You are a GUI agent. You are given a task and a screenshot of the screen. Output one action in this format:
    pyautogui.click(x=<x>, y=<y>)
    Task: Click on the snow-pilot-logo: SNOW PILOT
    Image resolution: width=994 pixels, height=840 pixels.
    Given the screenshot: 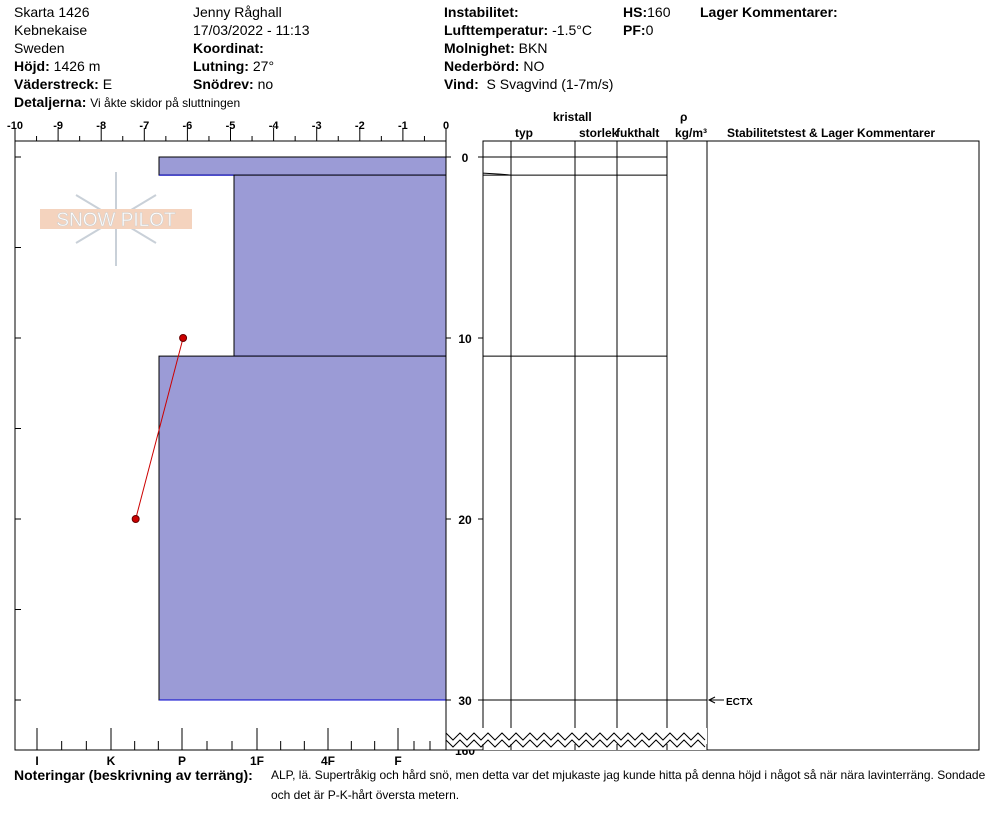 What is the action you would take?
    pyautogui.click(x=116, y=219)
    